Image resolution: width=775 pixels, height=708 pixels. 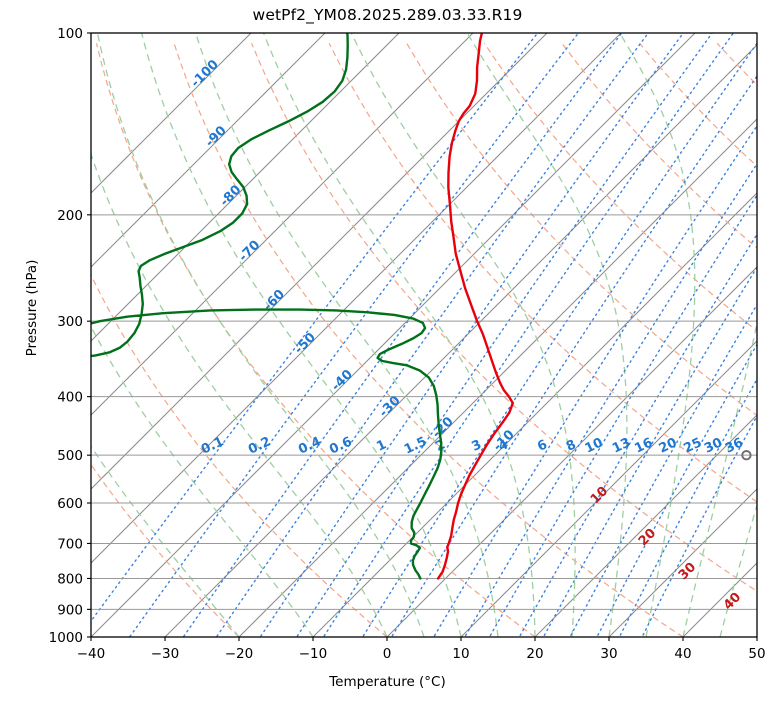 I want to click on svg-text: 900, so click(x=70, y=610).